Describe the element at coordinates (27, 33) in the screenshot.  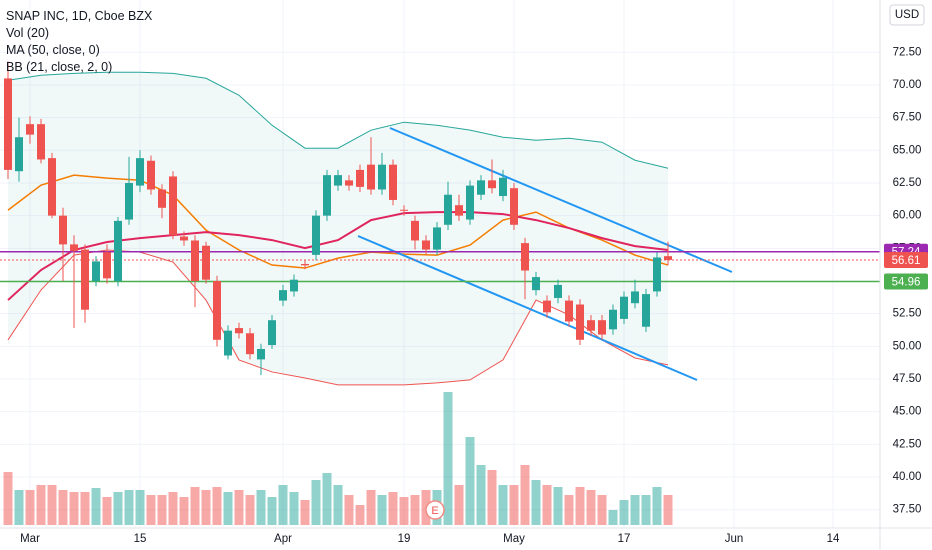
I see `legend-volume: Vol (20)` at that location.